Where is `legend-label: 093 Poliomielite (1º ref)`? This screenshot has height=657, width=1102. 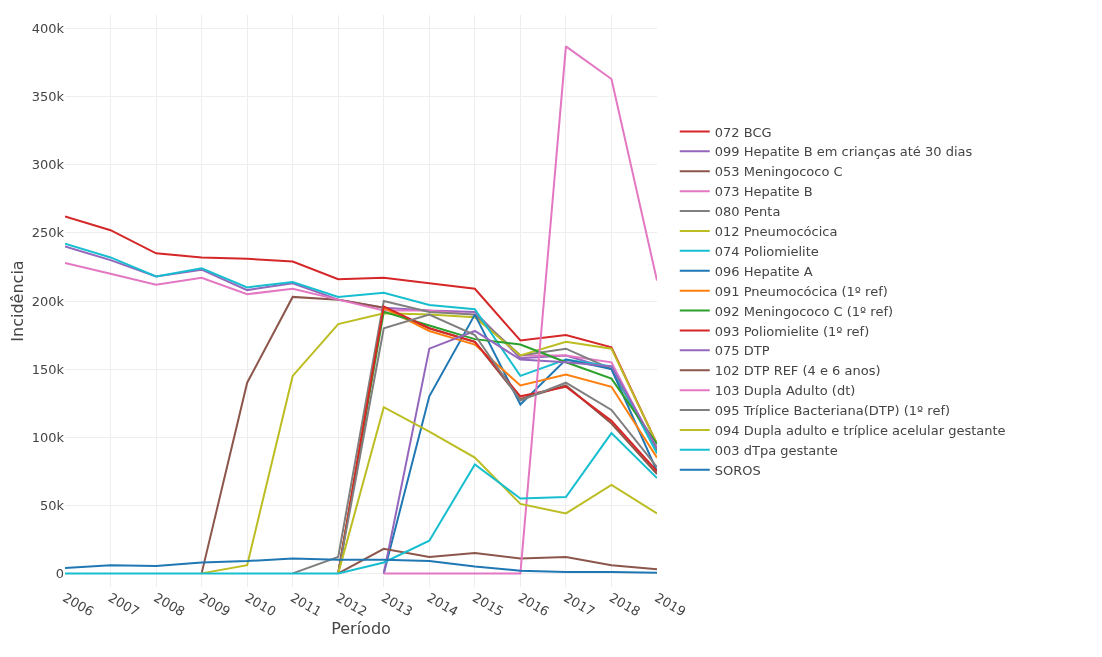
legend-label: 093 Poliomielite (1º ref) is located at coordinates (792, 331).